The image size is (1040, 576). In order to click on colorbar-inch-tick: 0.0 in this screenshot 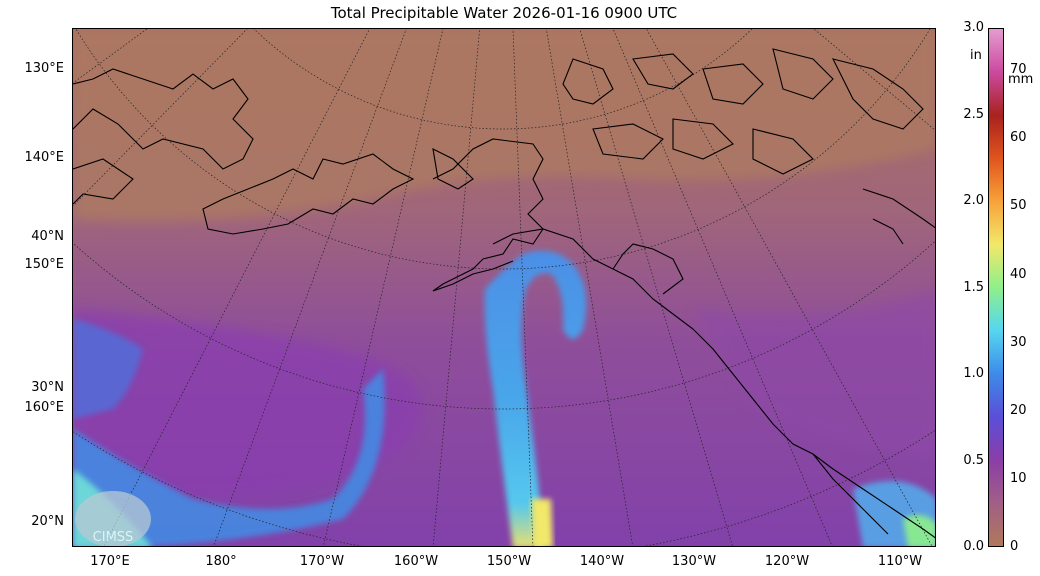, I will do `click(973, 546)`.